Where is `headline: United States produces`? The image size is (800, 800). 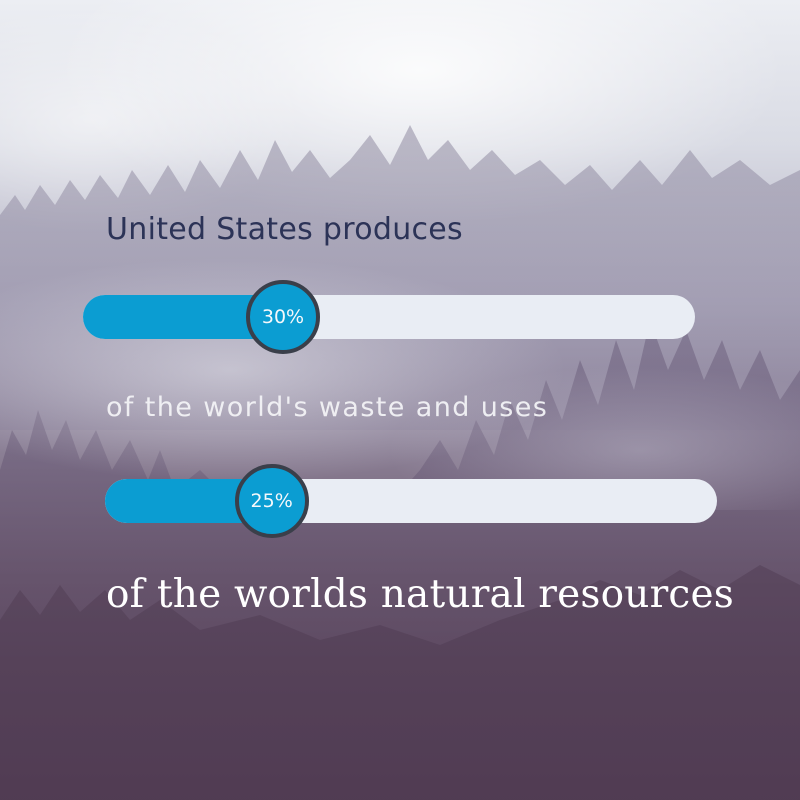
headline: United States produces is located at coordinates (284, 229).